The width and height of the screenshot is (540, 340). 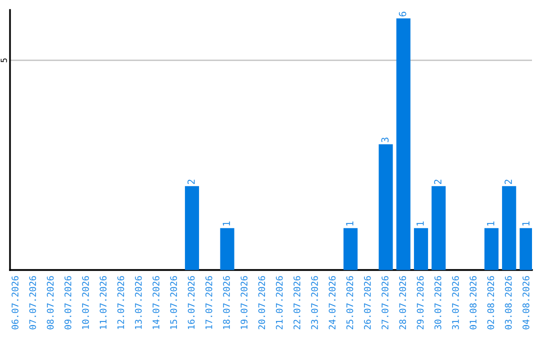 What do you see at coordinates (244, 302) in the screenshot?
I see `x-tick-label: 19.07.2026` at bounding box center [244, 302].